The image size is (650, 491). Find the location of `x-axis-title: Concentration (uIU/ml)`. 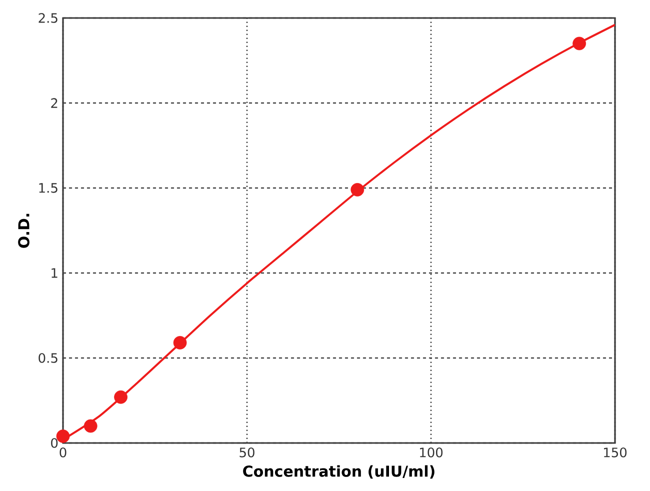

x-axis-title: Concentration (uIU/ml) is located at coordinates (338, 472).